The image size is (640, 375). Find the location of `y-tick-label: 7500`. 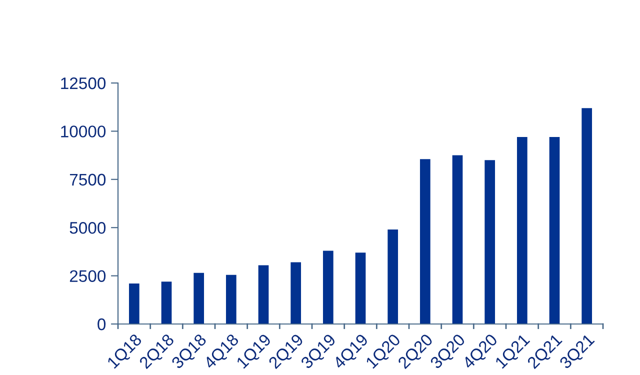

y-tick-label: 7500 is located at coordinates (88, 180).